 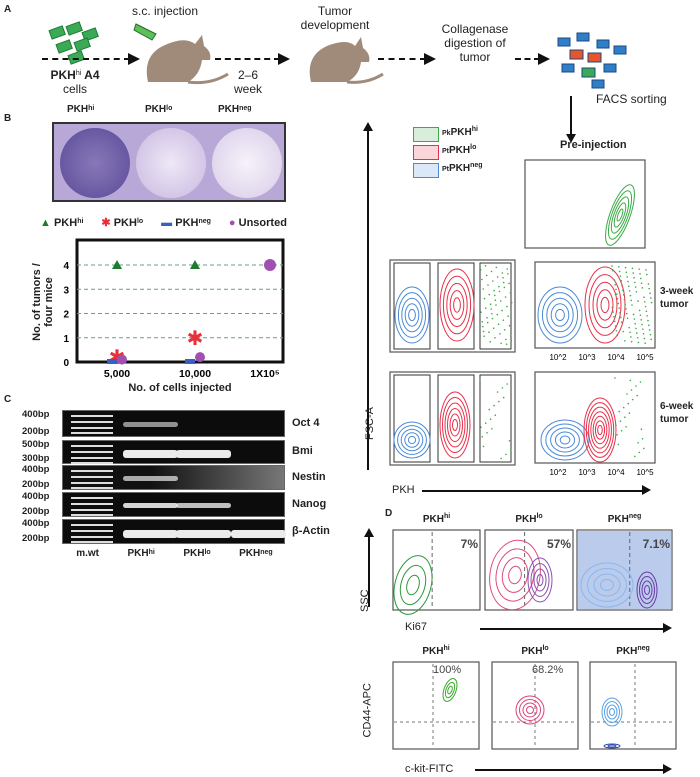 I want to click on well-label-hi: PKHhi, so click(x=81, y=109).